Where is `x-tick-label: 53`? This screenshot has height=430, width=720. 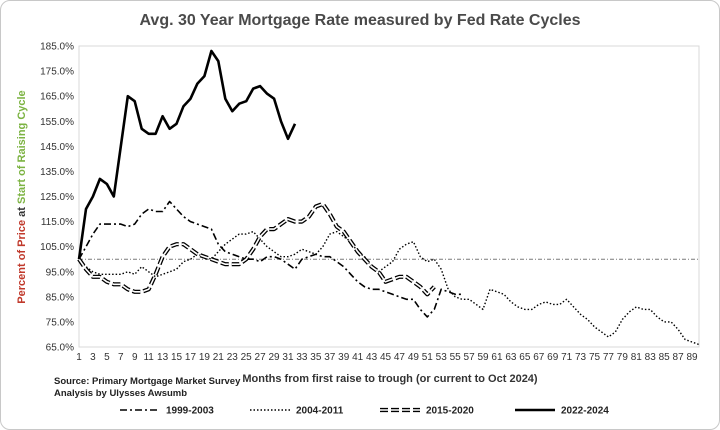 x-tick-label: 53 is located at coordinates (442, 357).